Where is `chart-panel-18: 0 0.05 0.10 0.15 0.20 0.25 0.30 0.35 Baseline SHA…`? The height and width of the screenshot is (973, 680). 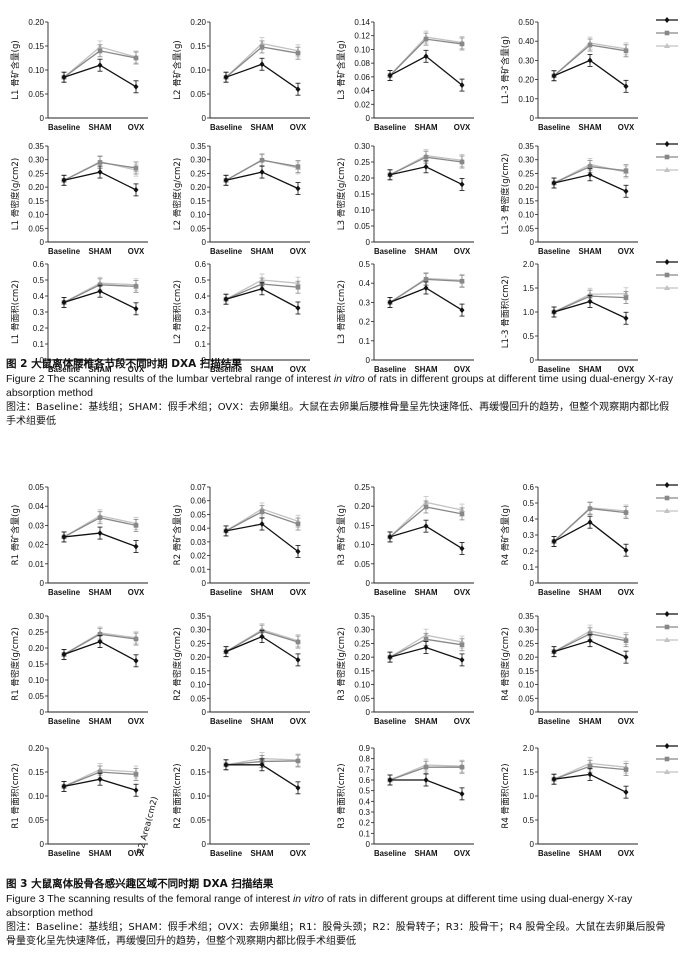
chart-panel-18: 0 0.05 0.10 0.15 0.20 0.25 0.30 0.35 Baseline SHA… is located at coordinates (240, 669).